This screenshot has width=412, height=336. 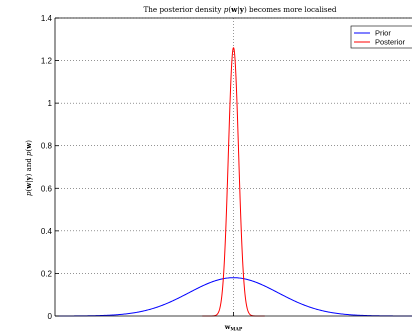 I want to click on y-axis-ticks: 0 0.2 0.4 0.6 0.8 1 1.2 1.4, so click(x=50, y=167).